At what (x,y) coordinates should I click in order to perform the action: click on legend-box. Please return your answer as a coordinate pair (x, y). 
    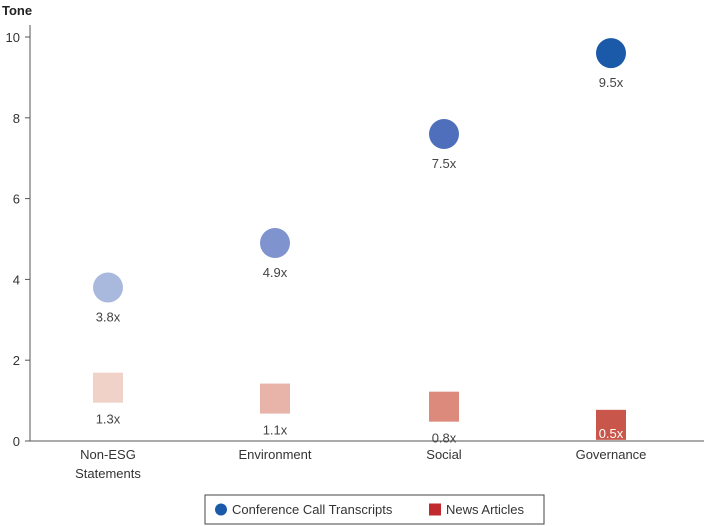
    Looking at the image, I should click on (374, 509).